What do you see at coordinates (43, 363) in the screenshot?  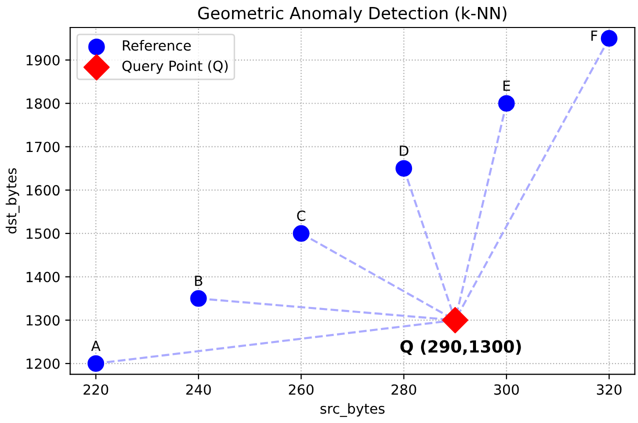 I see `y-tick-label: 1200` at bounding box center [43, 363].